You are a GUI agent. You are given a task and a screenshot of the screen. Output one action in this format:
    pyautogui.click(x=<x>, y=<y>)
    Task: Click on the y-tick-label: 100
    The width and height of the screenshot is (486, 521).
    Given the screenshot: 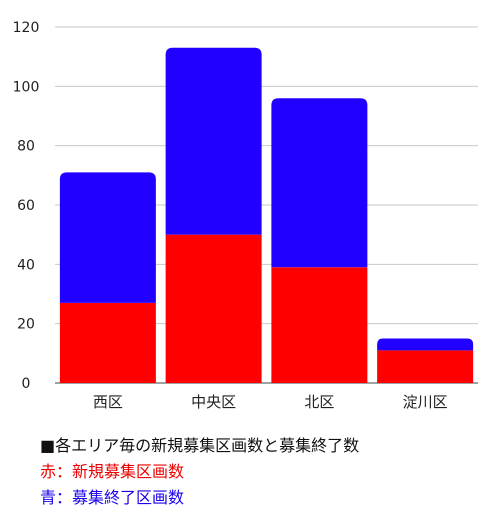 What is the action you would take?
    pyautogui.click(x=26, y=87)
    